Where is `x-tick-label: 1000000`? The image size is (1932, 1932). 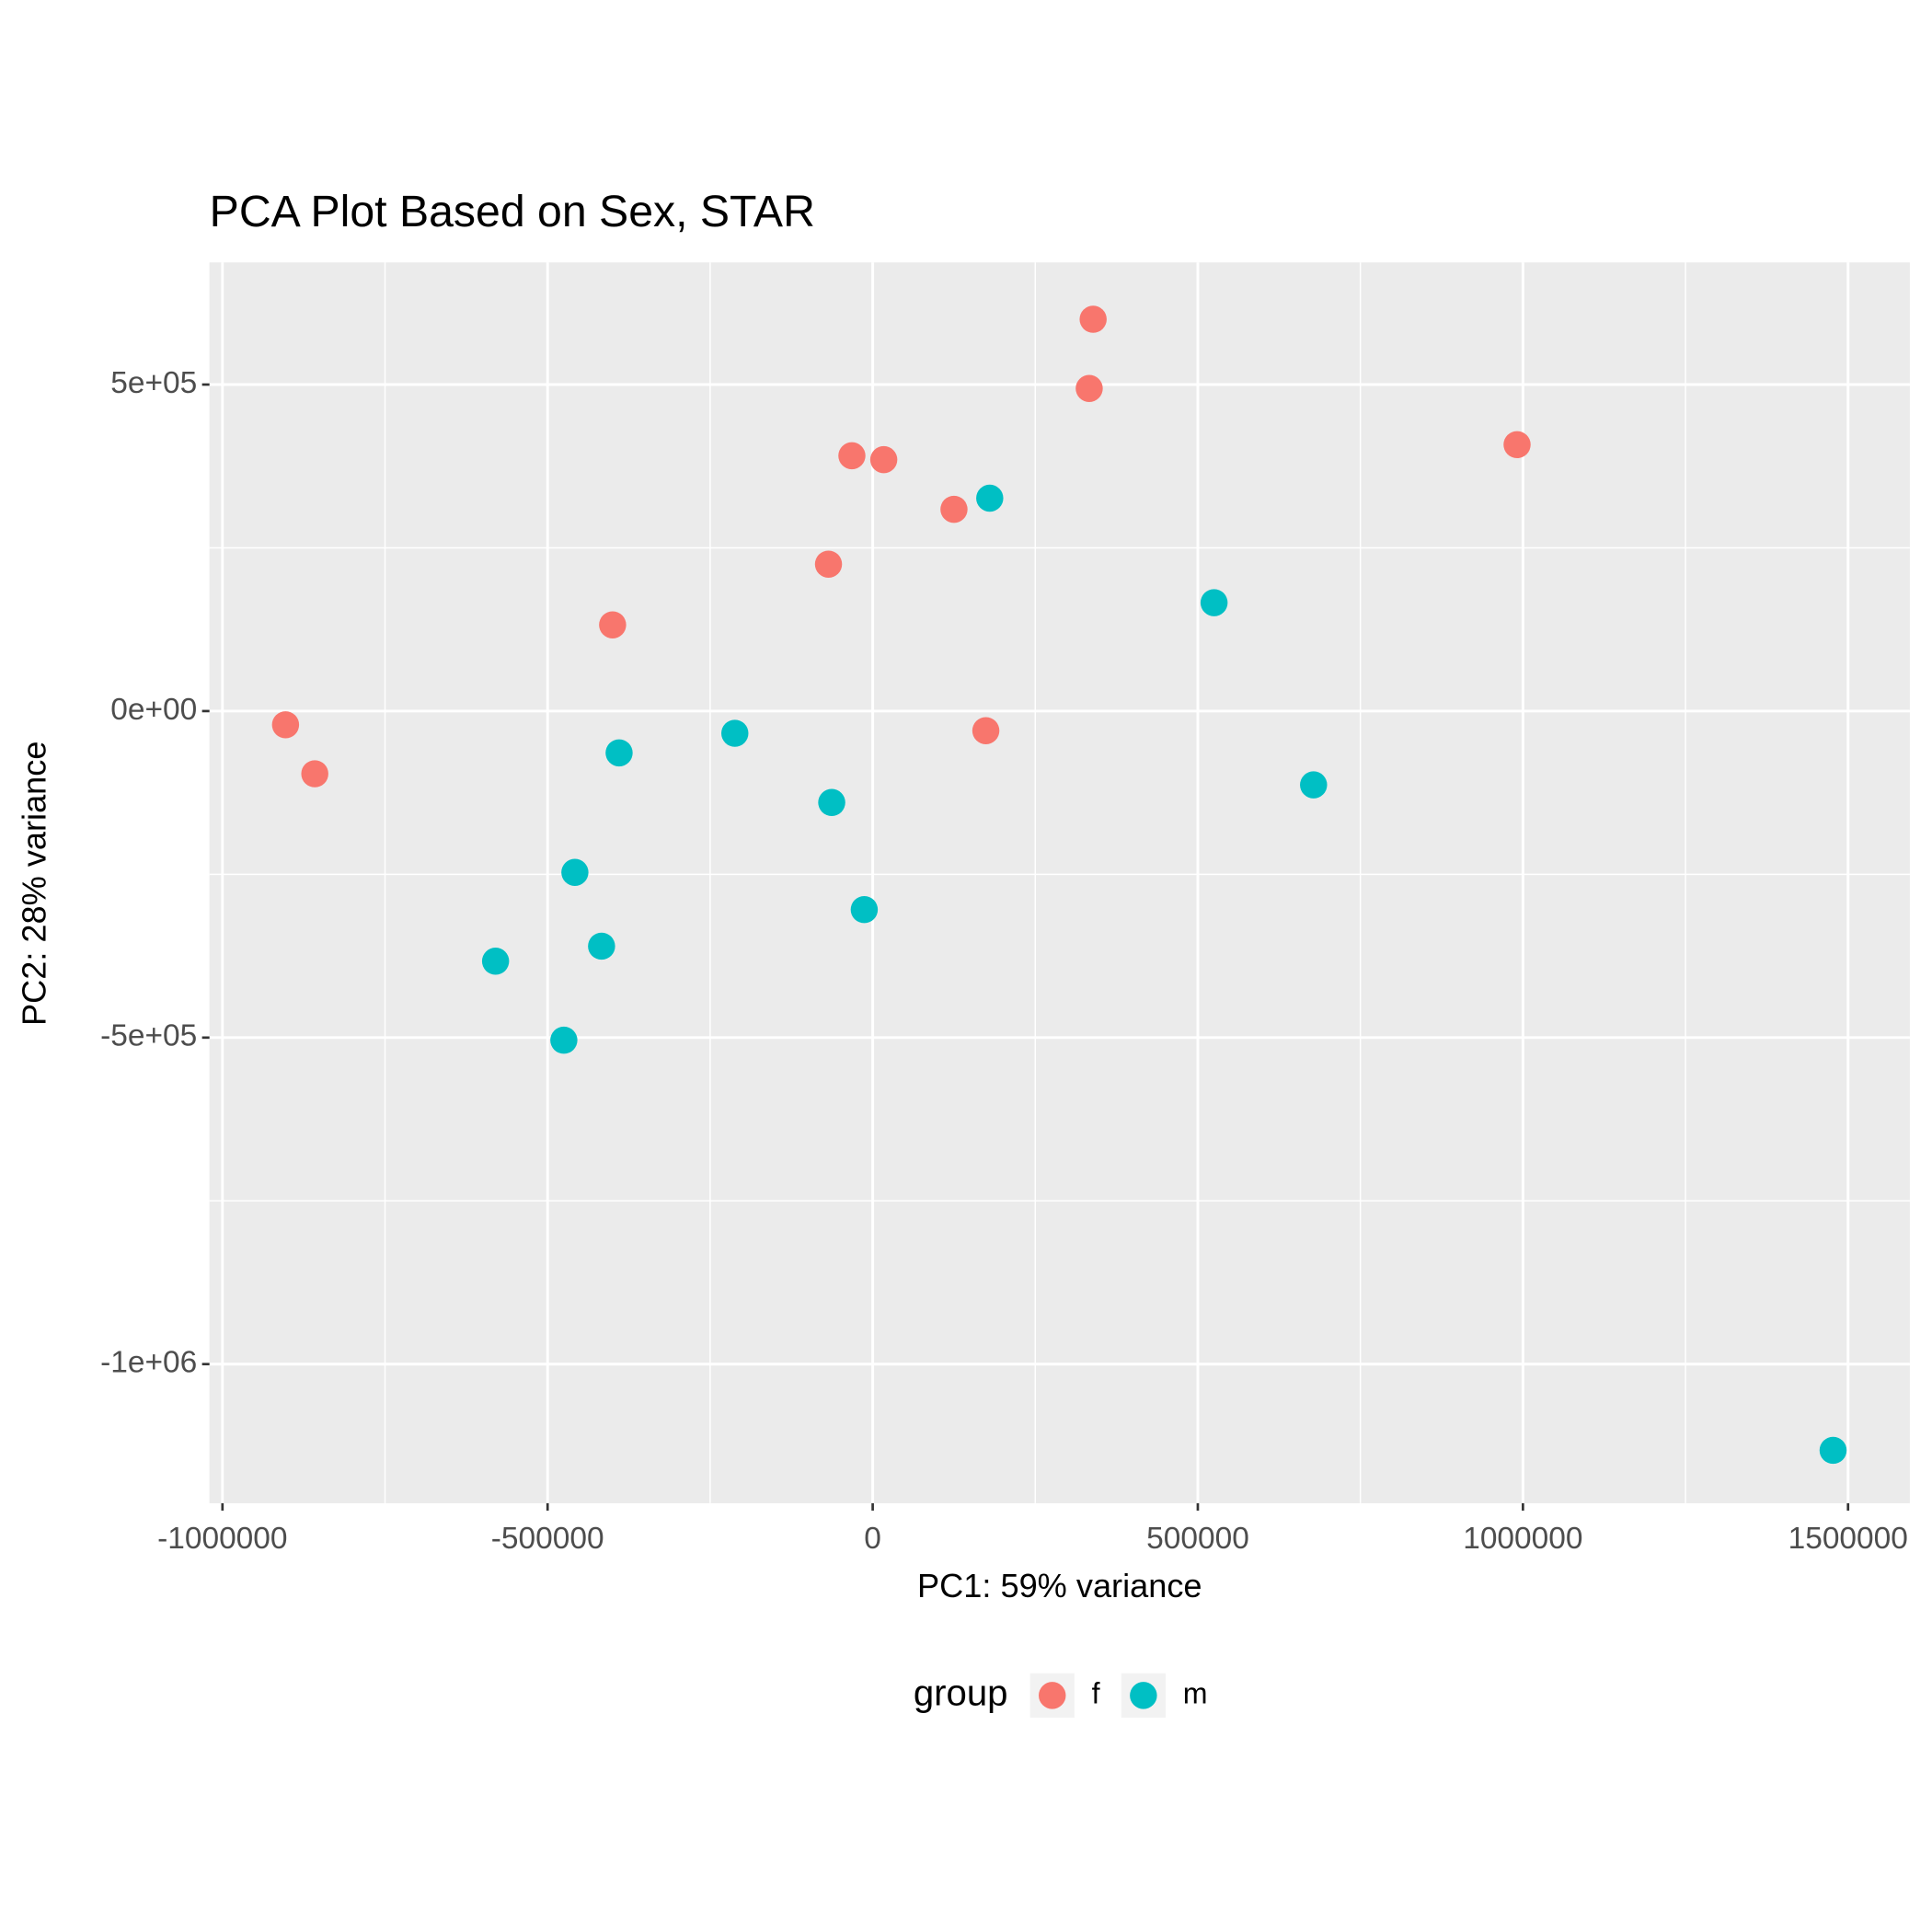 x-tick-label: 1000000 is located at coordinates (1522, 1539).